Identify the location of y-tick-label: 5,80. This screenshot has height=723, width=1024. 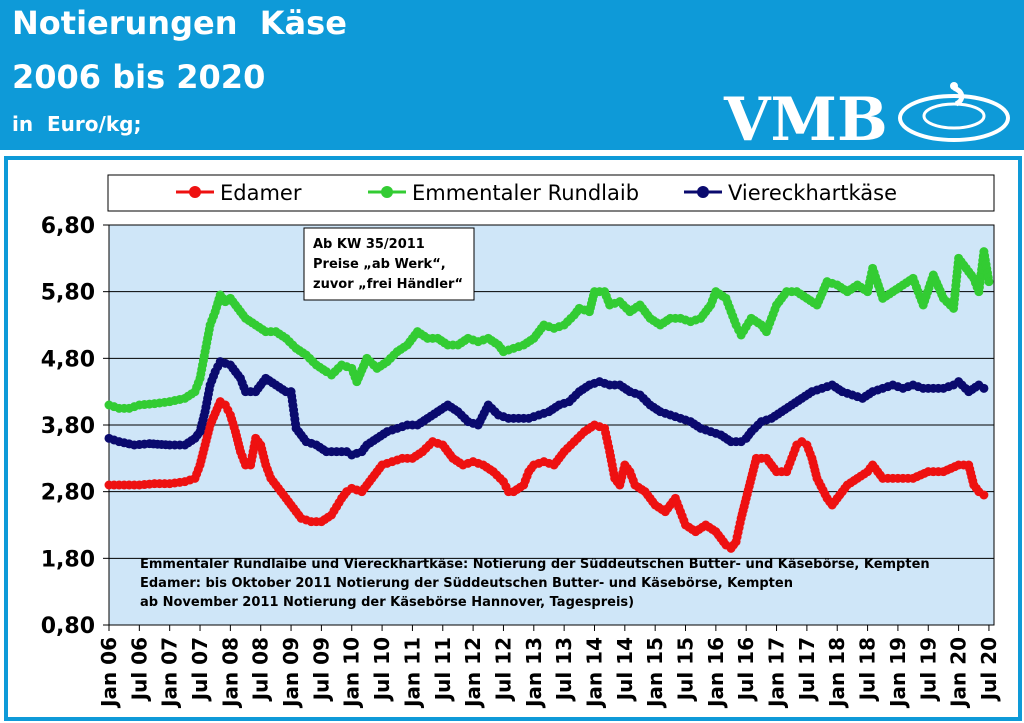
(68, 293).